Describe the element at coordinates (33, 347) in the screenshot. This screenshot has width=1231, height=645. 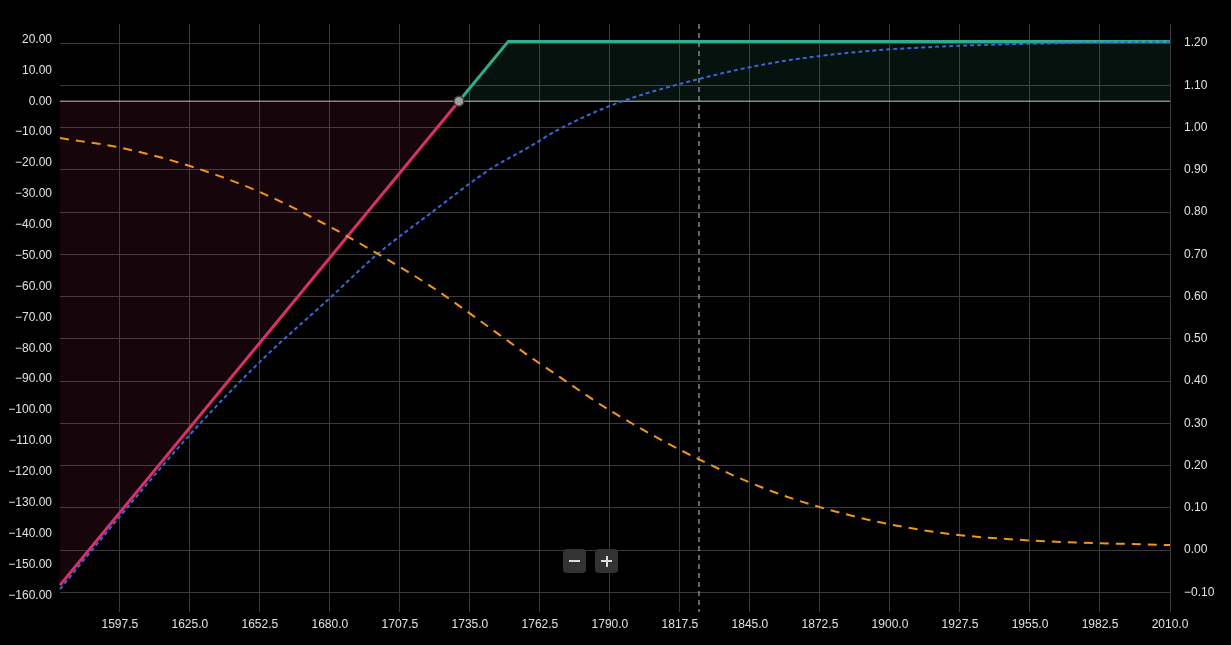
I see `y-tick-label: −80.00` at that location.